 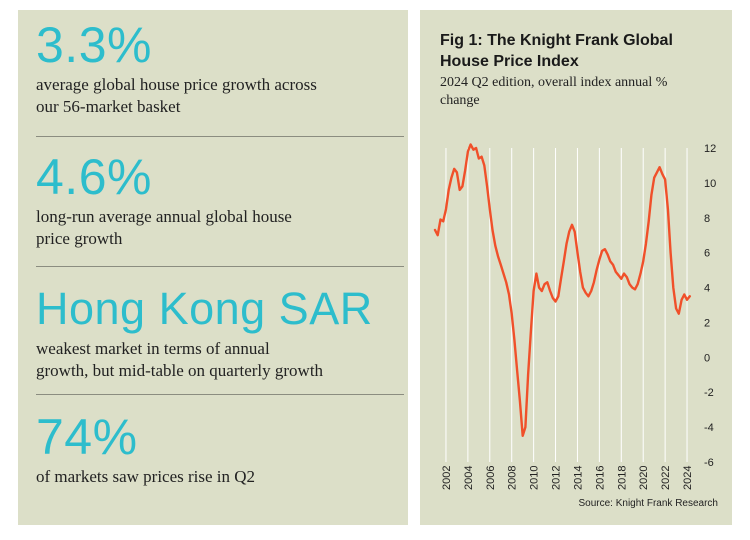 What do you see at coordinates (535, 478) in the screenshot?
I see `x-tick-label: 2010` at bounding box center [535, 478].